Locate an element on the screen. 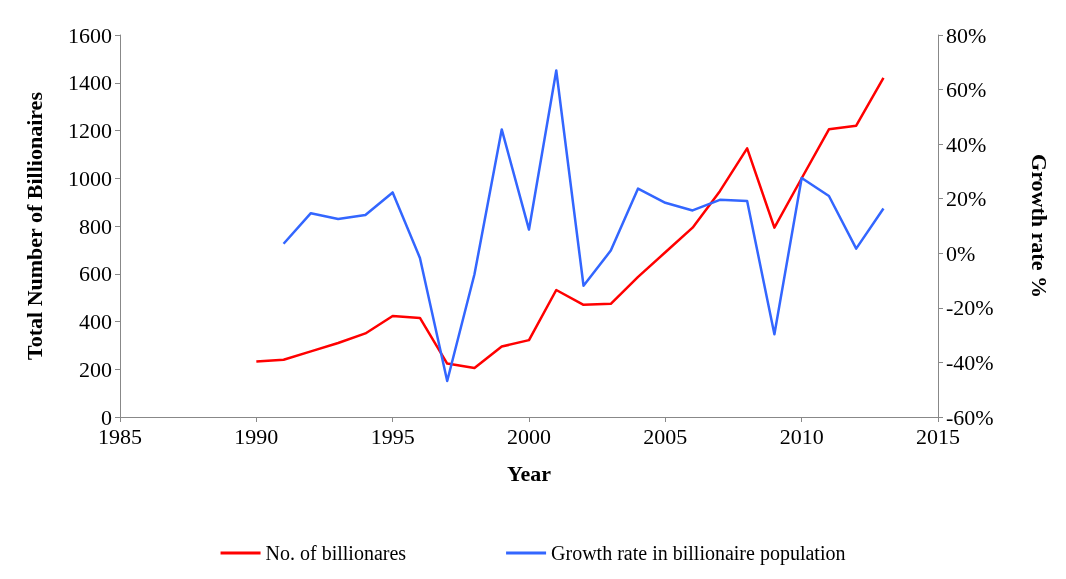 The height and width of the screenshot is (579, 1066). y2-tick-label: 20% is located at coordinates (966, 199).